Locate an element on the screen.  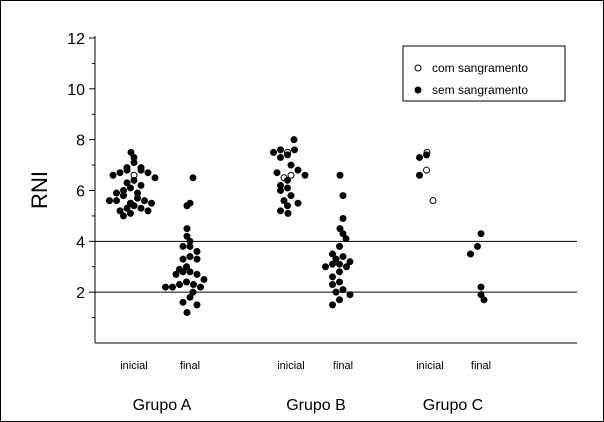
y-tick-label: 4 is located at coordinates (80, 242).